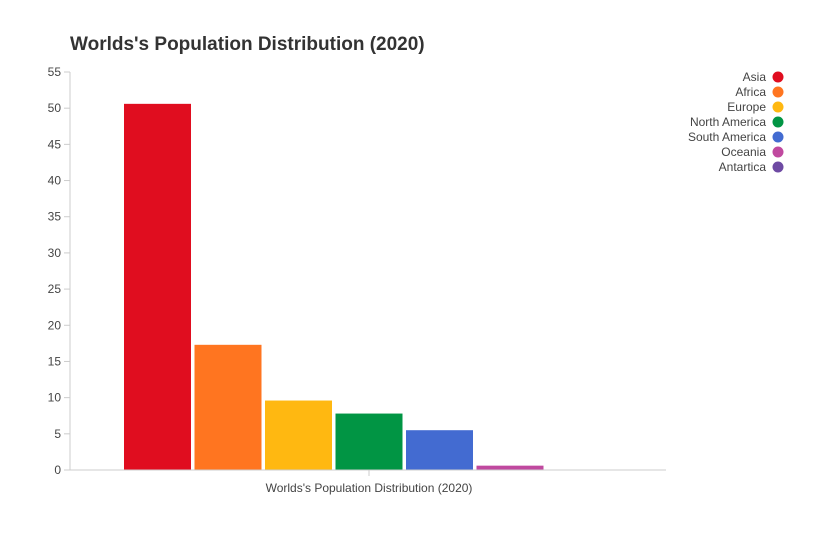 The height and width of the screenshot is (548, 825). Describe the element at coordinates (55, 361) in the screenshot. I see `y-tick-label: 15` at that location.